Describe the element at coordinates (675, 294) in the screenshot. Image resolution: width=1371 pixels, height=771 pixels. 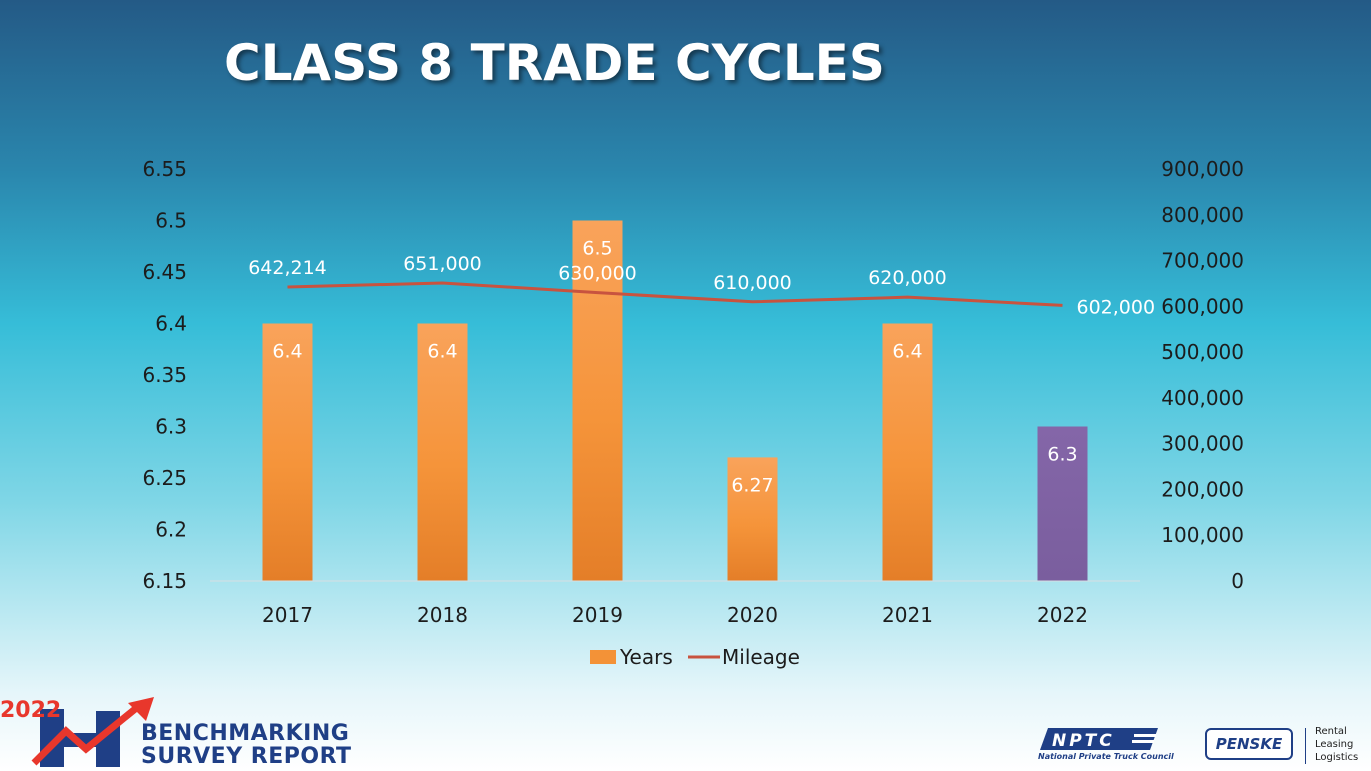
I see `mileage-line` at that location.